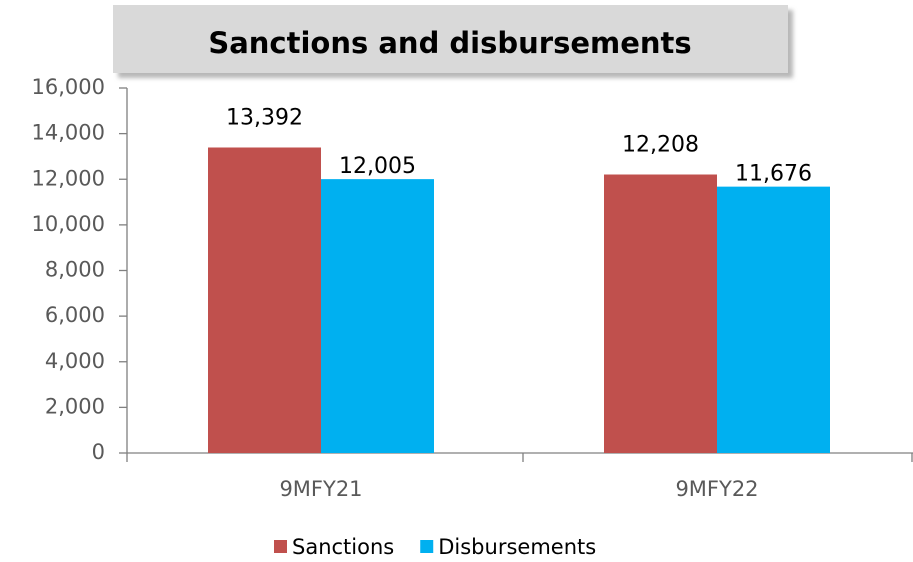 The height and width of the screenshot is (562, 913). What do you see at coordinates (68, 133) in the screenshot?
I see `y-tick-label: 14,000` at bounding box center [68, 133].